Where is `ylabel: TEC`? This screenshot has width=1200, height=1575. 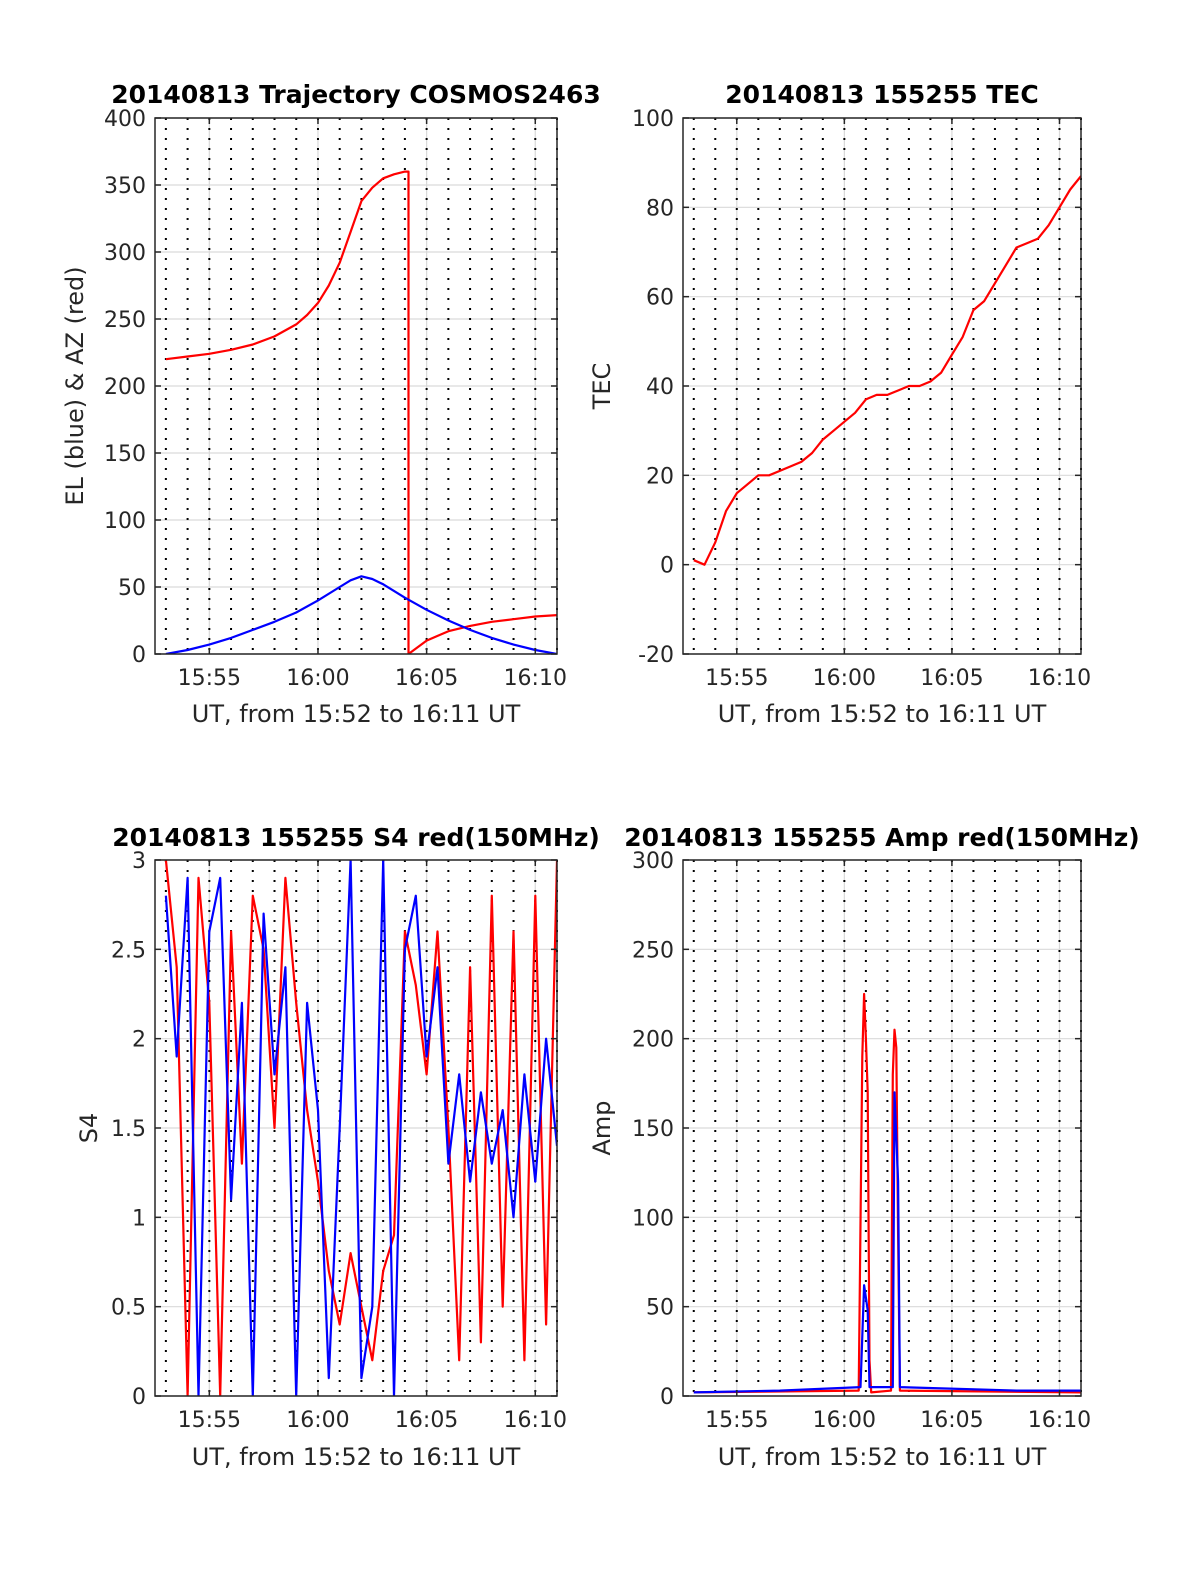
ylabel: TEC is located at coordinates (602, 387).